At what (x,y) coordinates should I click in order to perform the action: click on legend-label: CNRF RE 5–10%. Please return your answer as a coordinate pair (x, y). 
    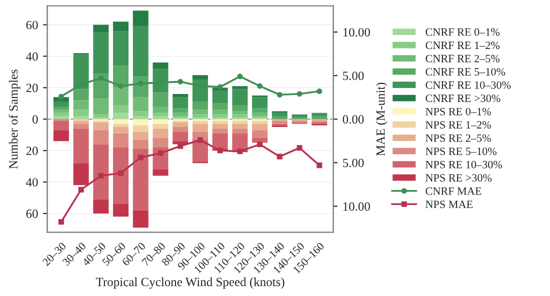
    Looking at the image, I should click on (466, 72).